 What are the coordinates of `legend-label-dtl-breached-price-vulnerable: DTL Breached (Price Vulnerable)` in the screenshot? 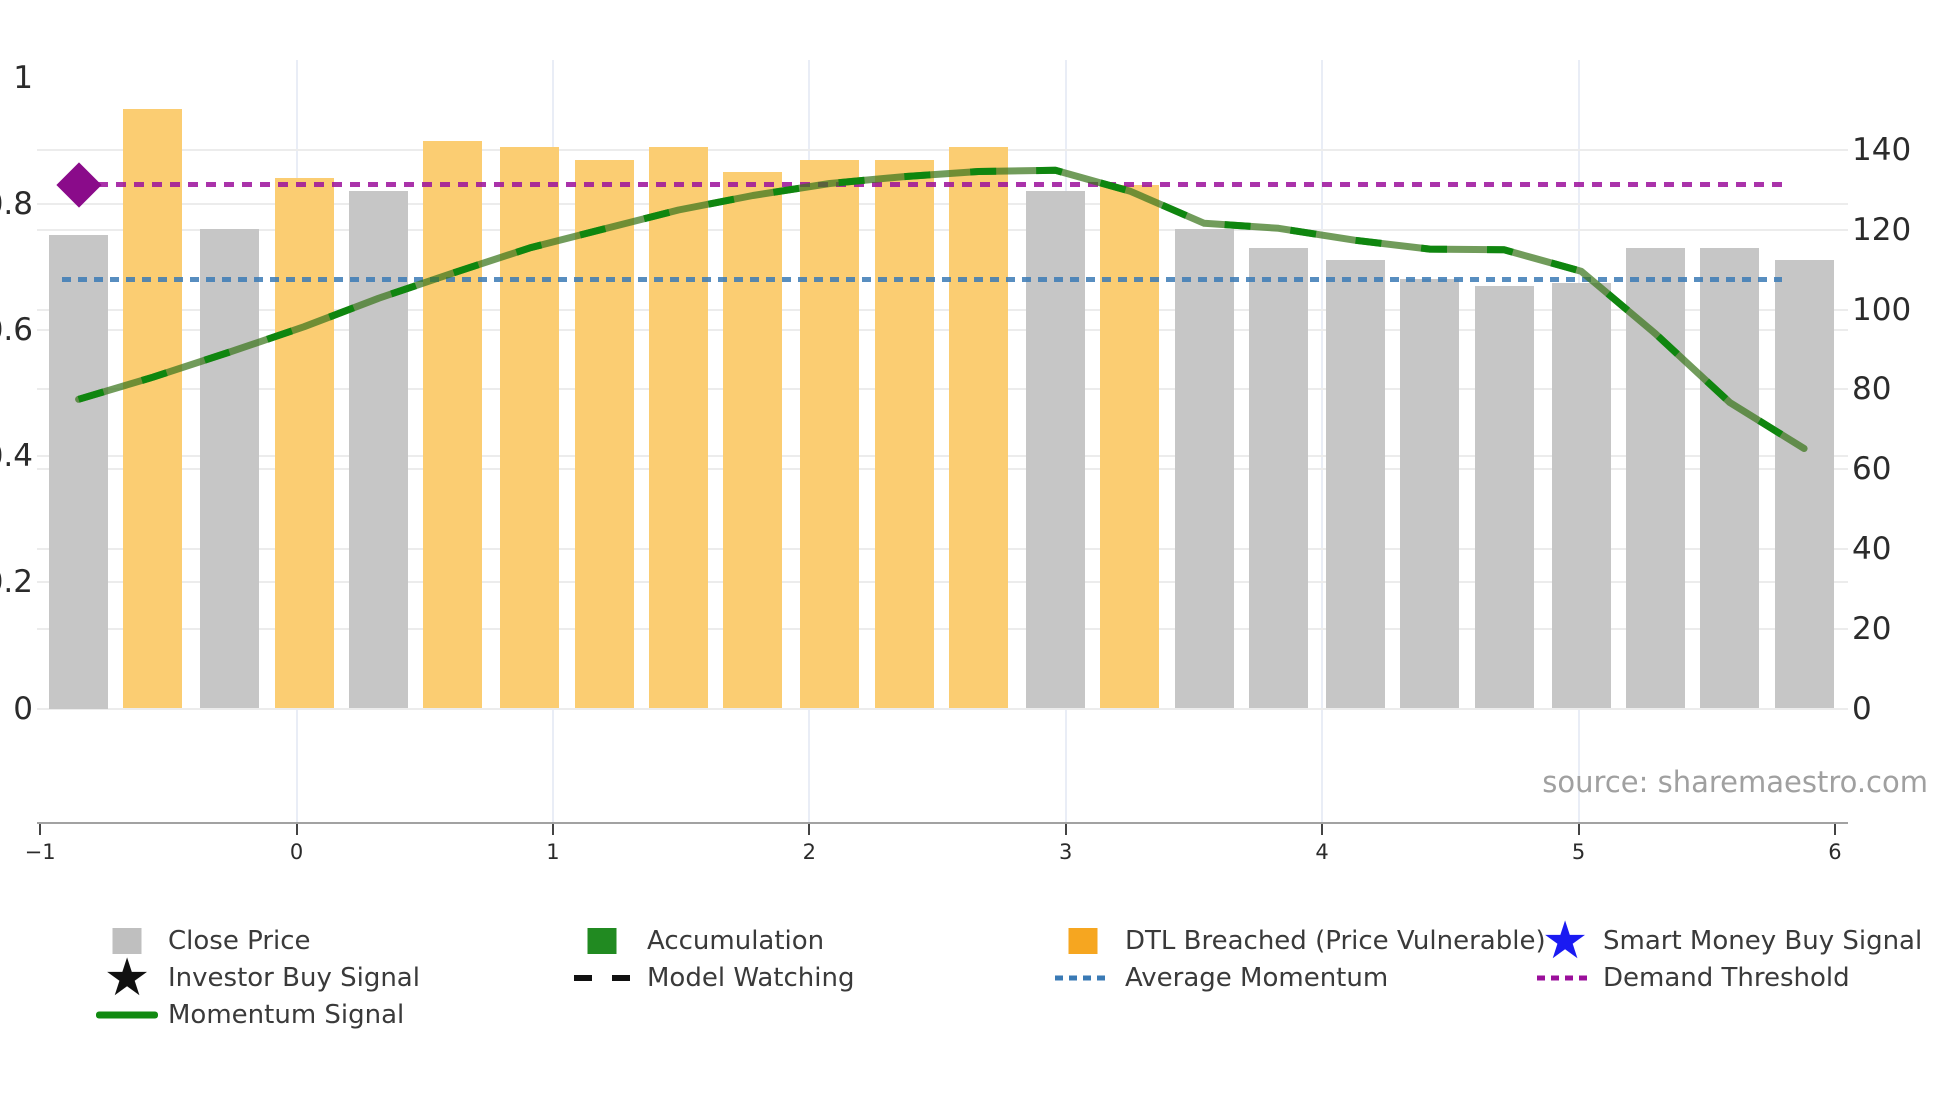 It's located at (1335, 941).